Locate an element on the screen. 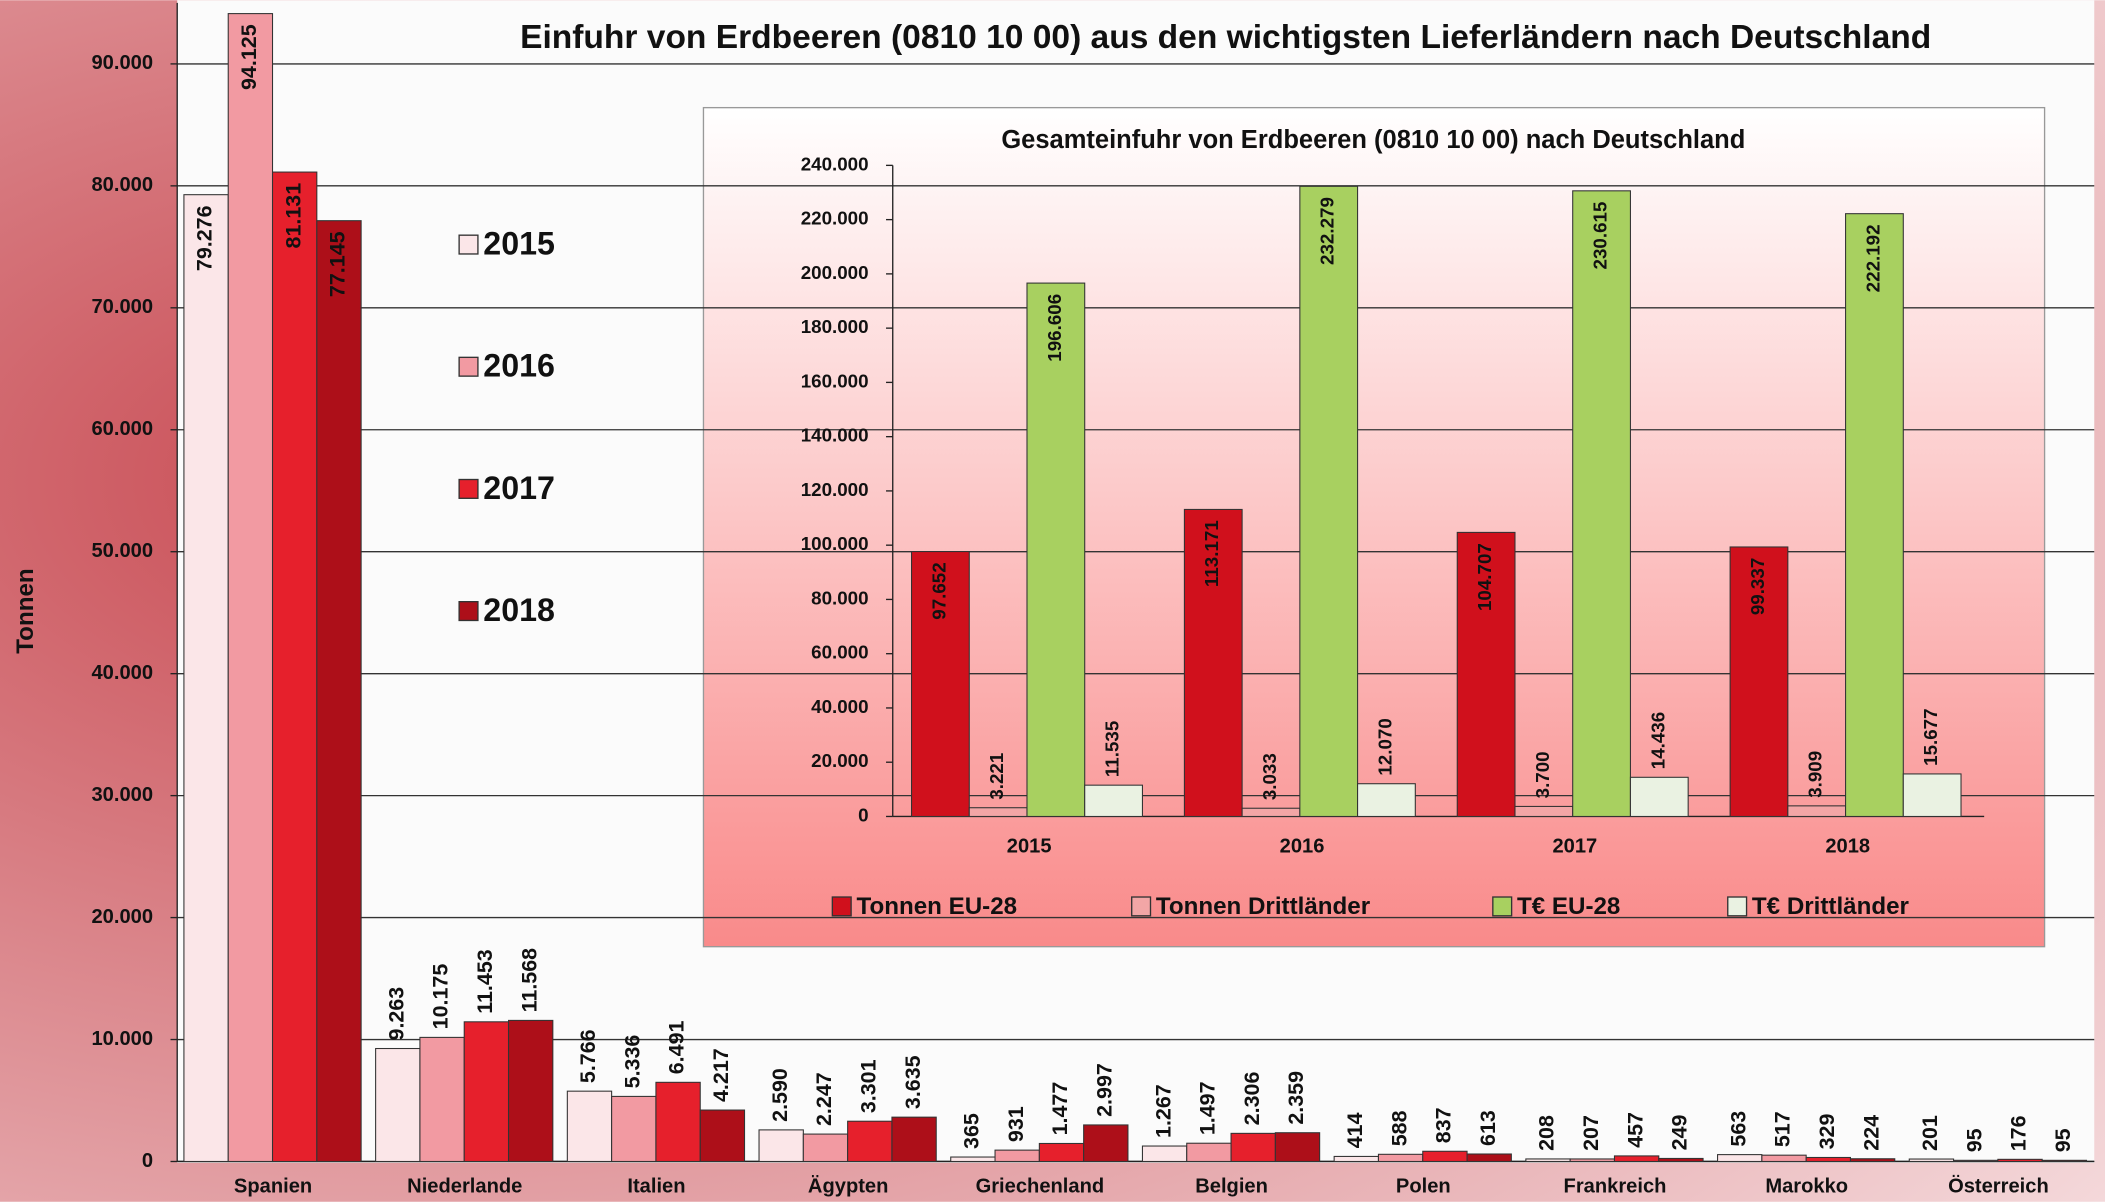 This screenshot has height=1202, width=2105. x-tick-label: 2015 is located at coordinates (1029, 847).